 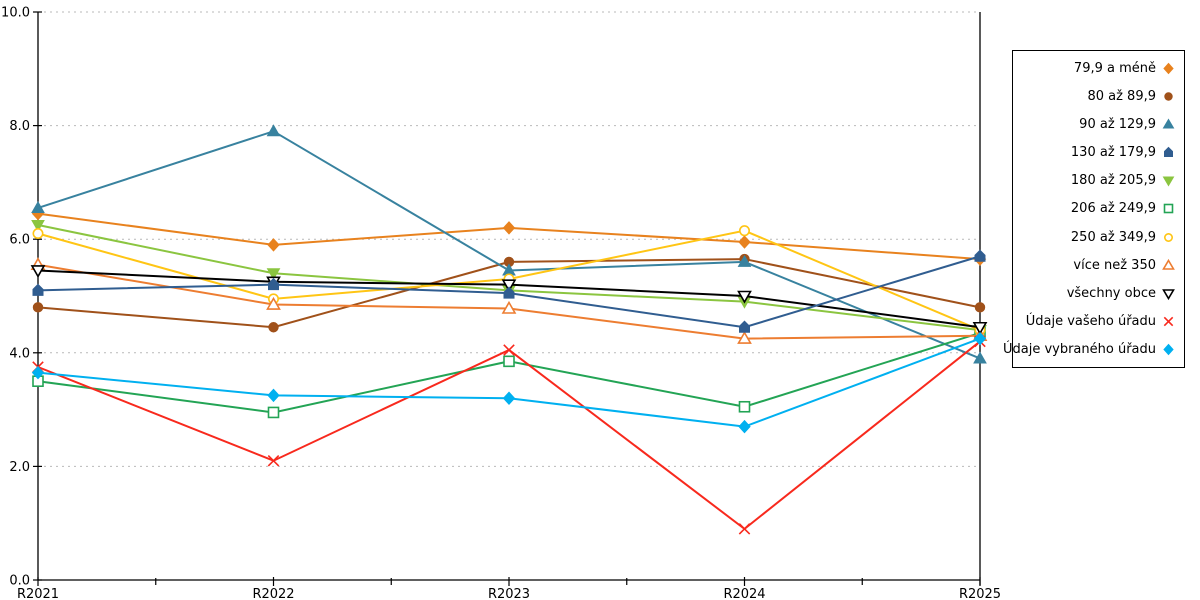 I want to click on legend-label: 80 až 89,9, so click(x=1121, y=97).